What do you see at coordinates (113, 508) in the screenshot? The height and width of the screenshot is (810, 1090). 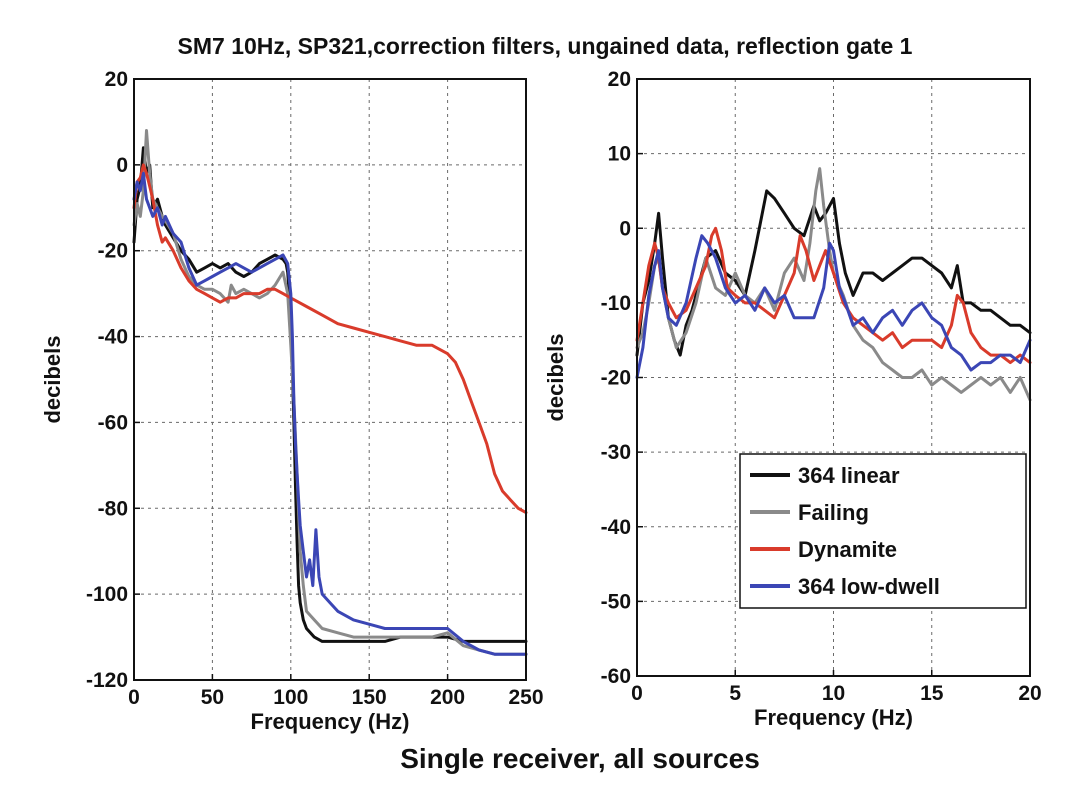 I see `l-y-tick-label-80: -80` at bounding box center [113, 508].